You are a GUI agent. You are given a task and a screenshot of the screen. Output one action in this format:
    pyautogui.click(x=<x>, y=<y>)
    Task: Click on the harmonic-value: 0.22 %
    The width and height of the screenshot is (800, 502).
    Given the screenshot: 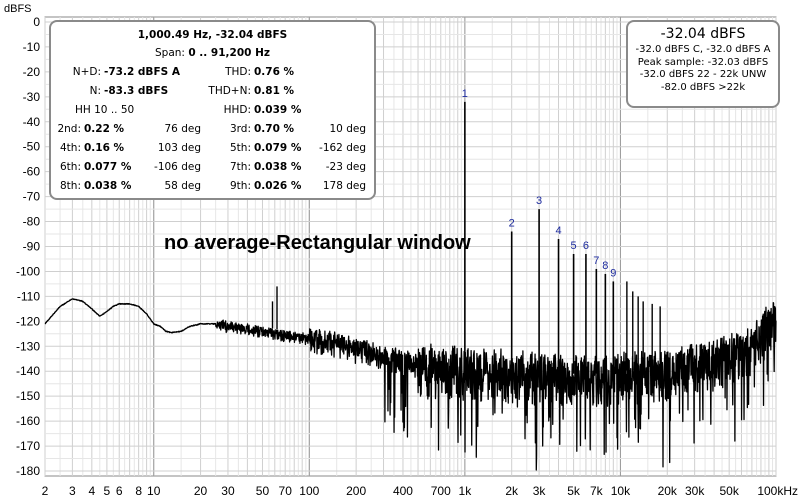 What is the action you would take?
    pyautogui.click(x=104, y=129)
    